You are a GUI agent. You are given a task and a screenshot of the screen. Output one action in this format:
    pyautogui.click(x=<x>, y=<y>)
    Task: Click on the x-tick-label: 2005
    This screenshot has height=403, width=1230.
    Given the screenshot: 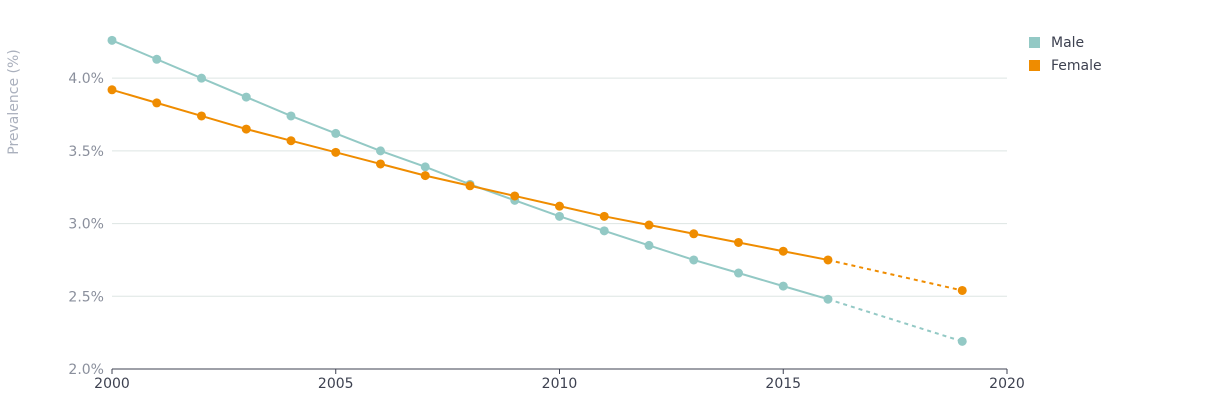 What is the action you would take?
    pyautogui.click(x=336, y=384)
    